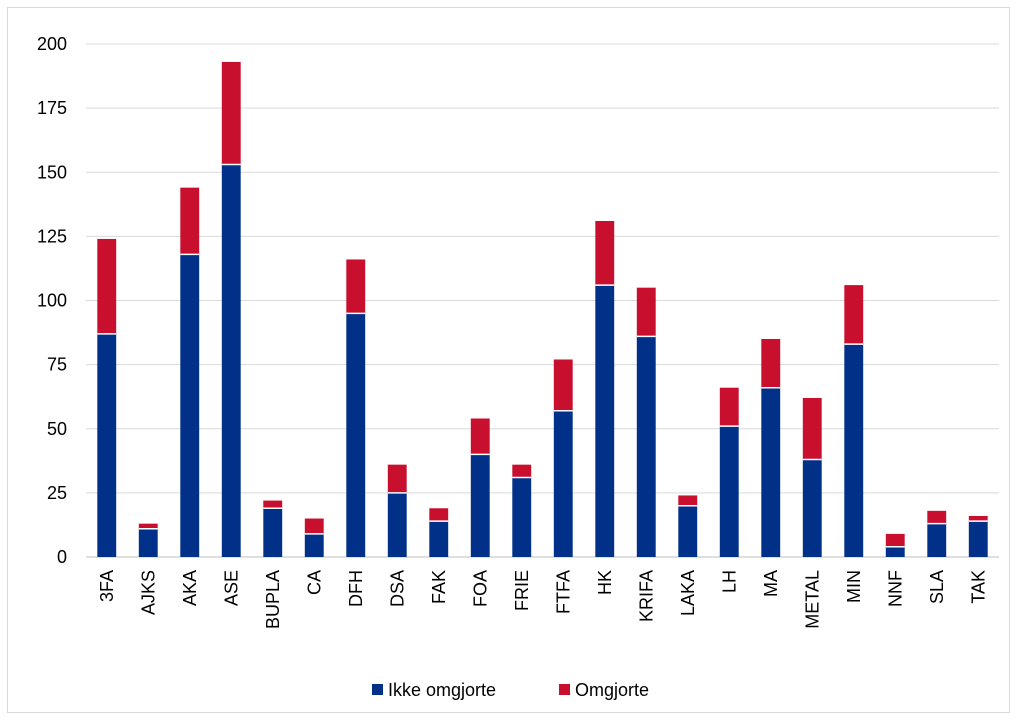  What do you see at coordinates (937, 587) in the screenshot?
I see `x-tick-label: SLA` at bounding box center [937, 587].